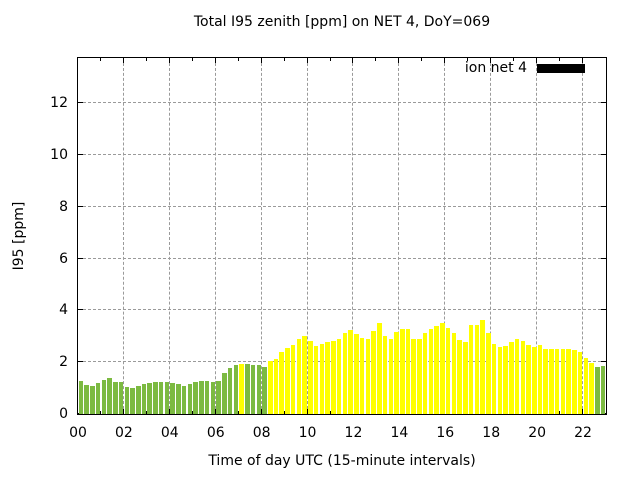  I want to click on x-tick-label: 08, so click(261, 433).